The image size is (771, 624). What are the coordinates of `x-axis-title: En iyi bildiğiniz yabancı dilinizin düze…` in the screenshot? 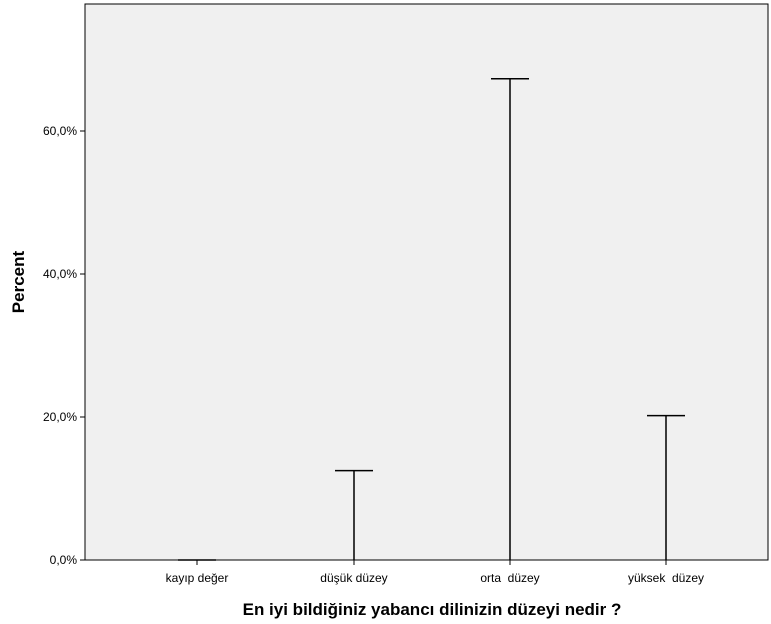 It's located at (432, 609).